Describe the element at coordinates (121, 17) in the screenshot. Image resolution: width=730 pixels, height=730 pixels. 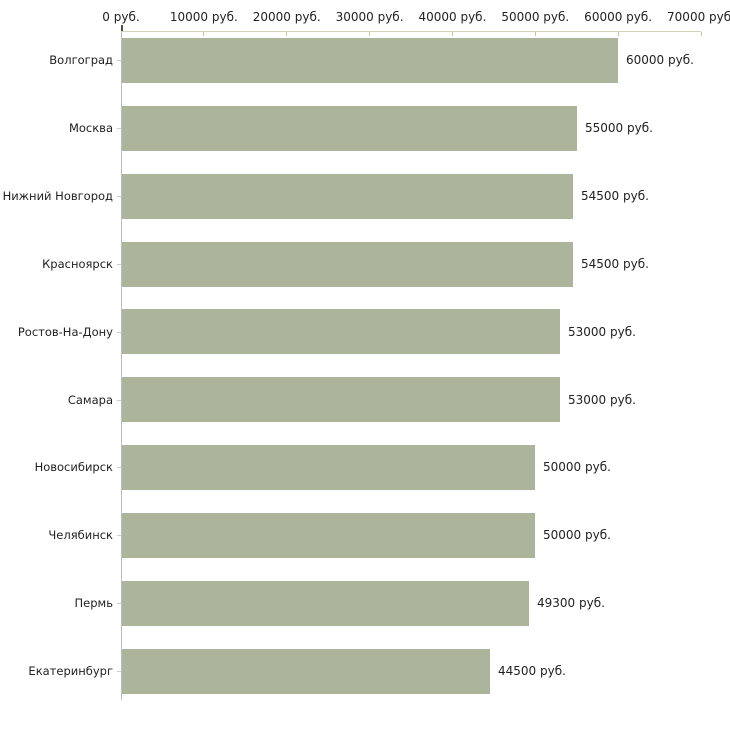
I see `x-axis-tick-label: 0 руб.` at that location.